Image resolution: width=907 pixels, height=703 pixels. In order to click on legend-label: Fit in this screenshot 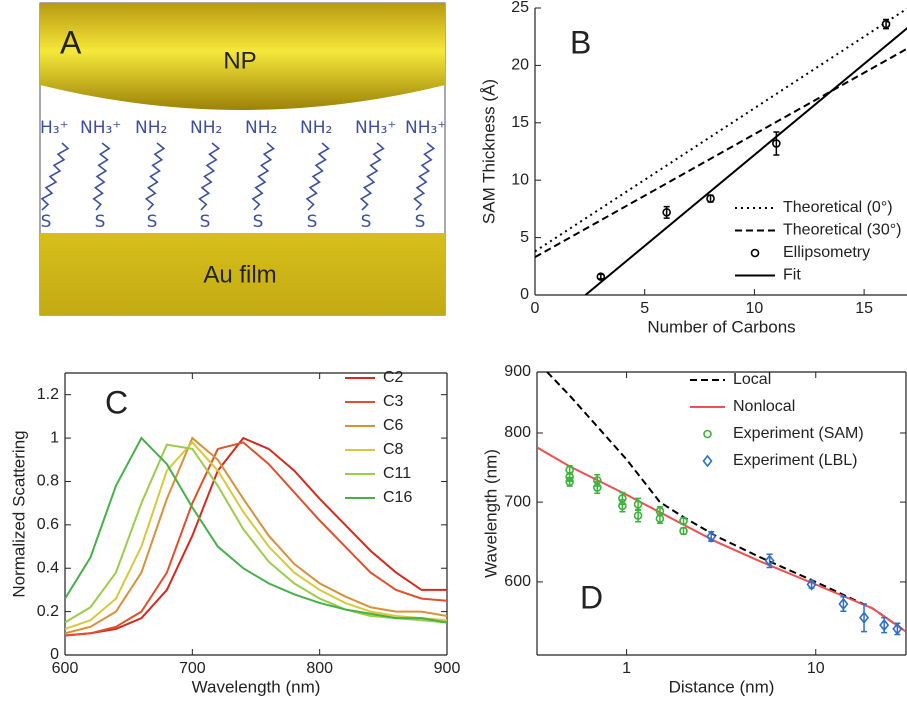, I will do `click(792, 275)`.